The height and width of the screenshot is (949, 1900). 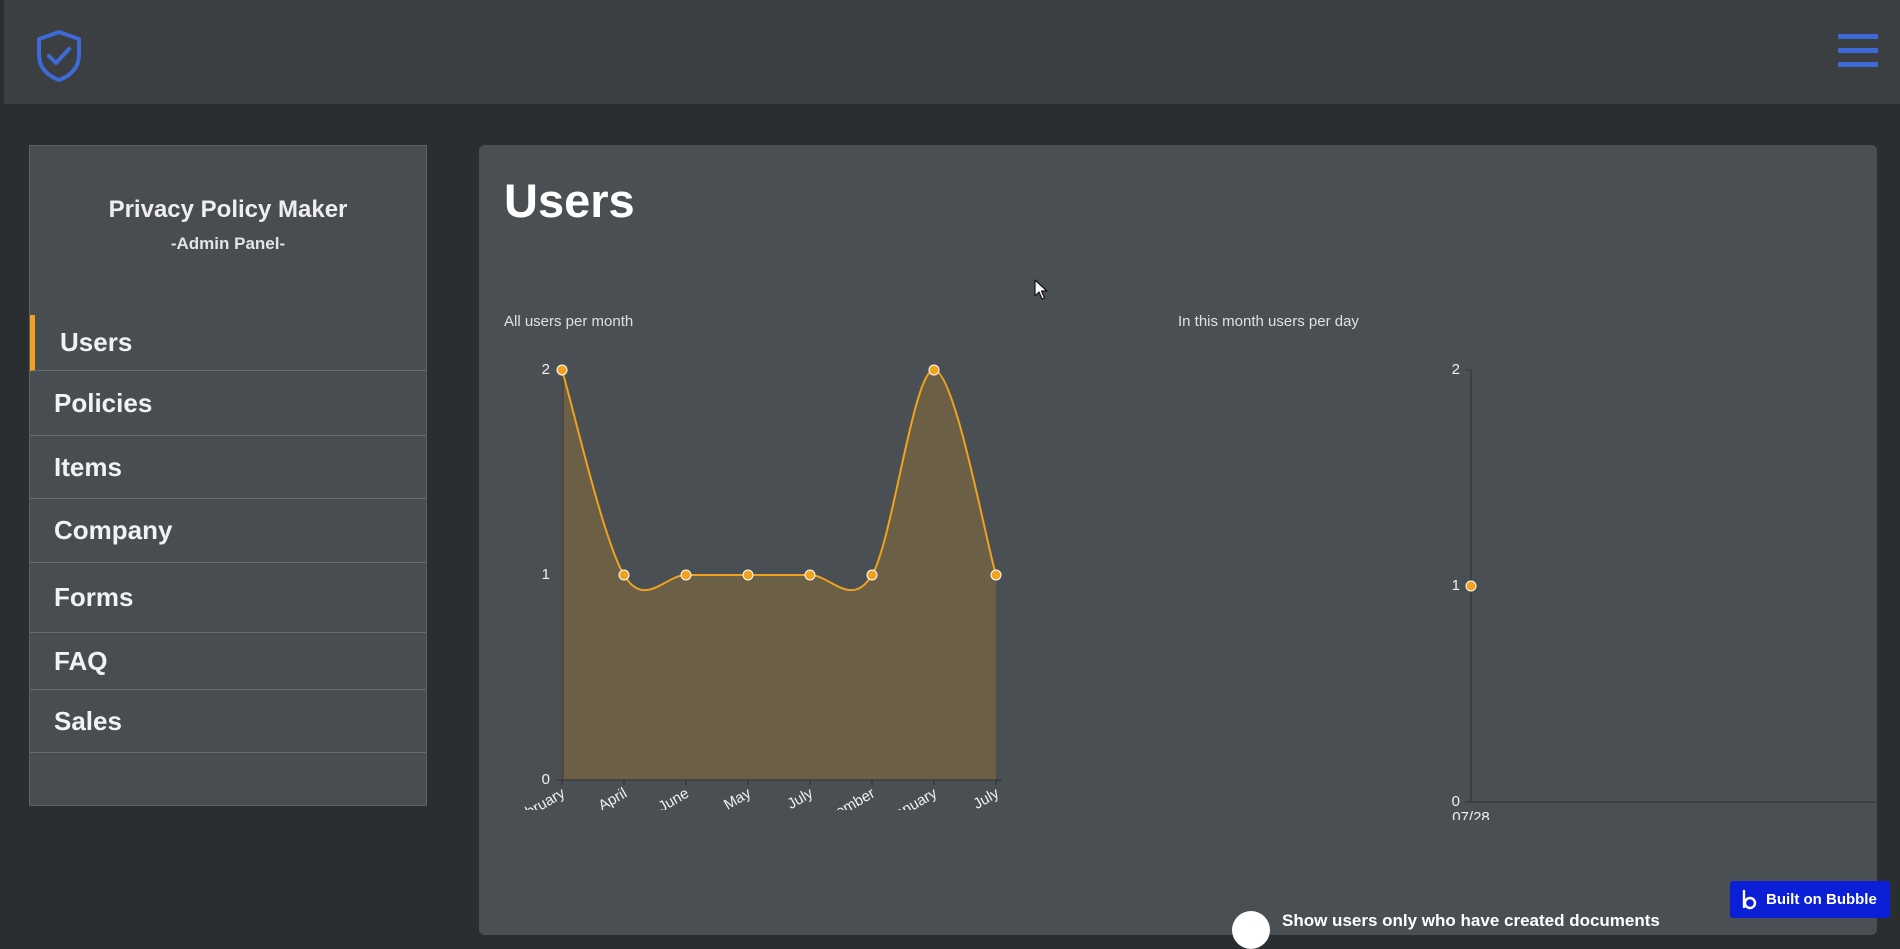 What do you see at coordinates (1858, 52) in the screenshot?
I see `hamburger-menu-icon` at bounding box center [1858, 52].